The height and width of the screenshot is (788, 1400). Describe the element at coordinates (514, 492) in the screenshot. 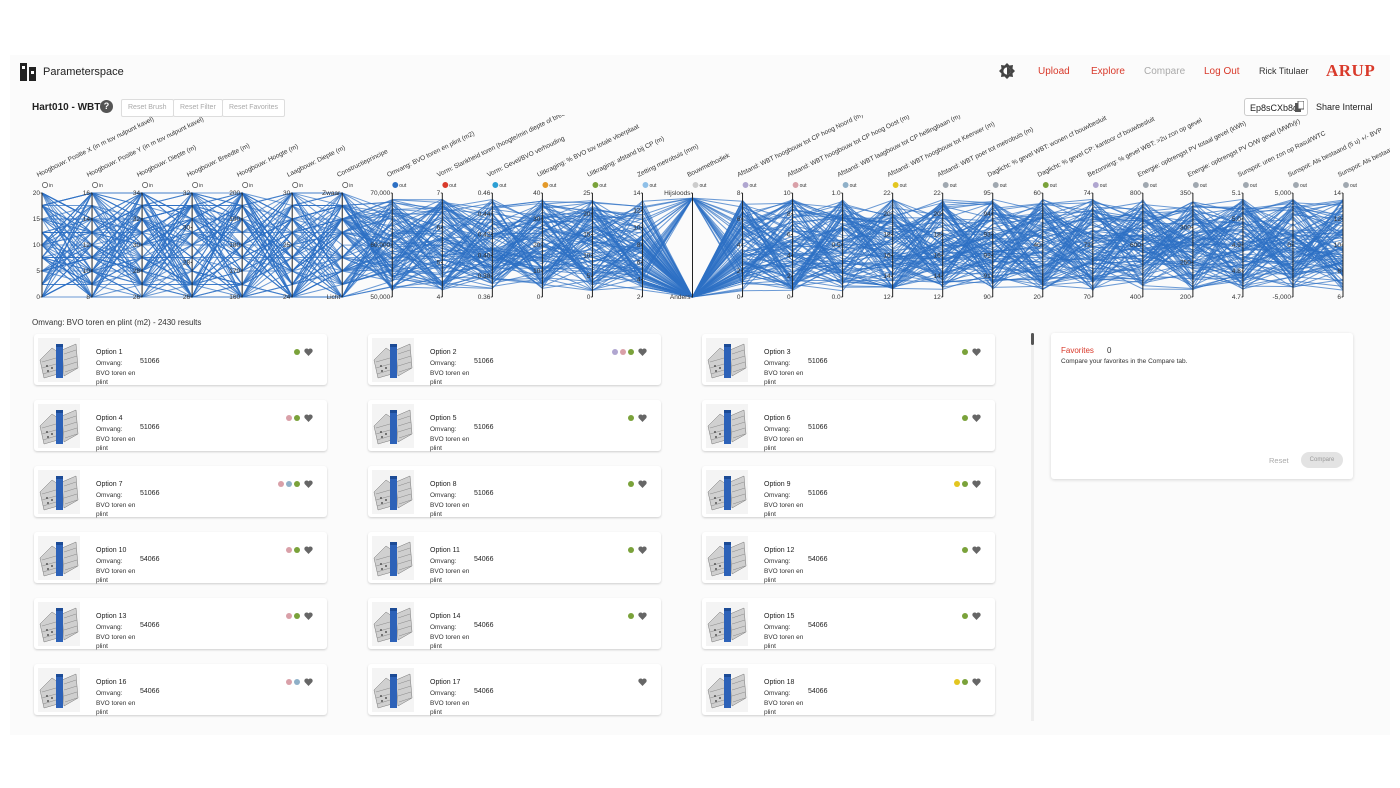

I see `option-card: Option 8 Omvang: BVO toren en plint 51066` at that location.